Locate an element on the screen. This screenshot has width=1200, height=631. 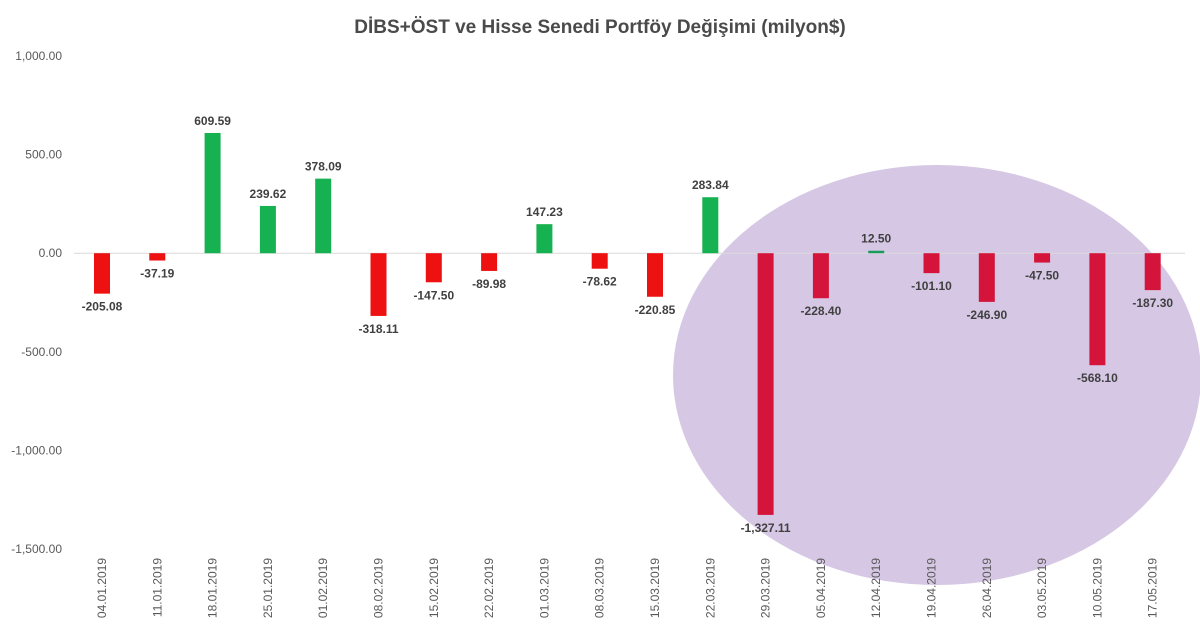
x-tick-label: 26.04.2019 is located at coordinates (987, 588).